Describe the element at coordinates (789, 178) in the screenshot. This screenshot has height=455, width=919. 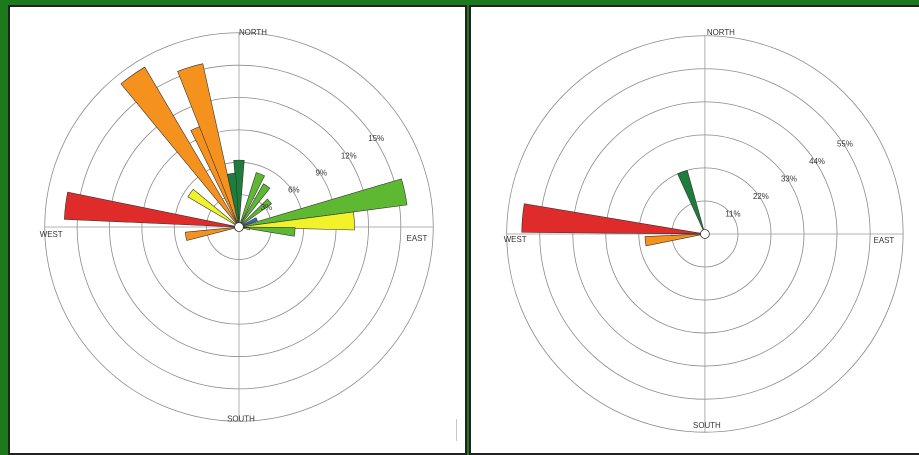
I see `ring-label: 33%` at that location.